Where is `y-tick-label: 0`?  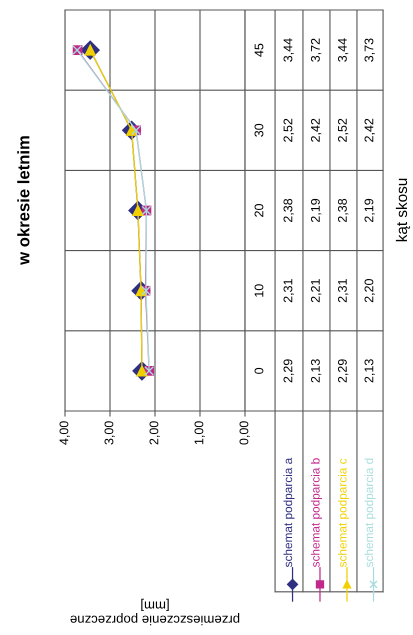
y-tick-label: 0 is located at coordinates (259, 371).